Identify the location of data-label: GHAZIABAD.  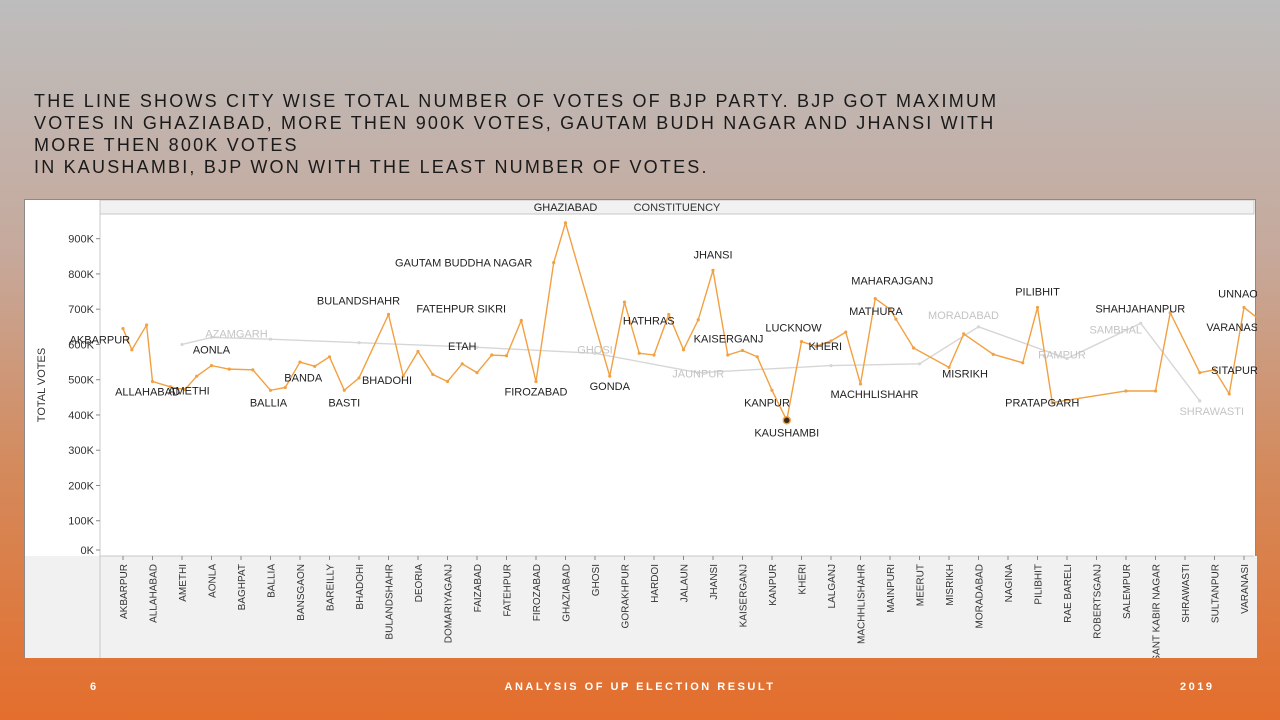
(566, 208).